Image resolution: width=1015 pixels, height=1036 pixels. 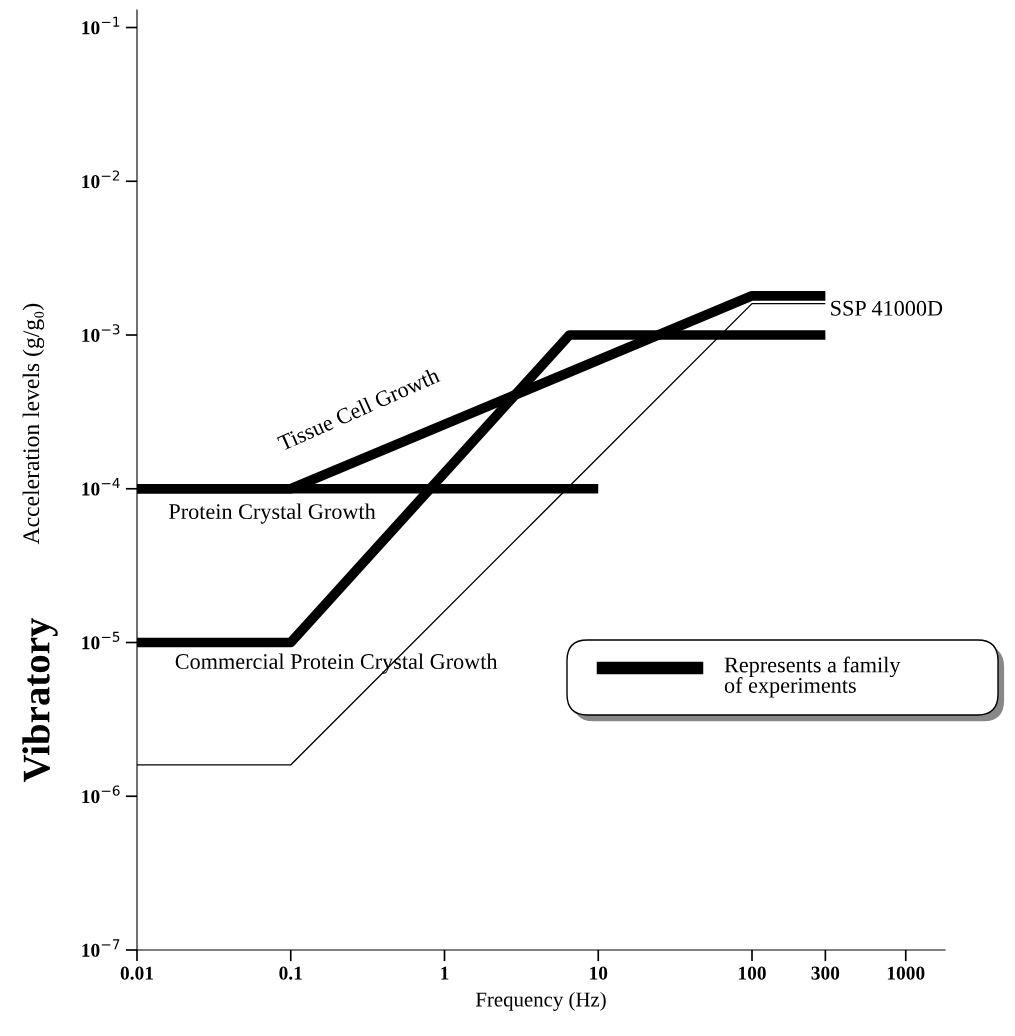 I want to click on x-tick-label: 100, so click(x=752, y=973).